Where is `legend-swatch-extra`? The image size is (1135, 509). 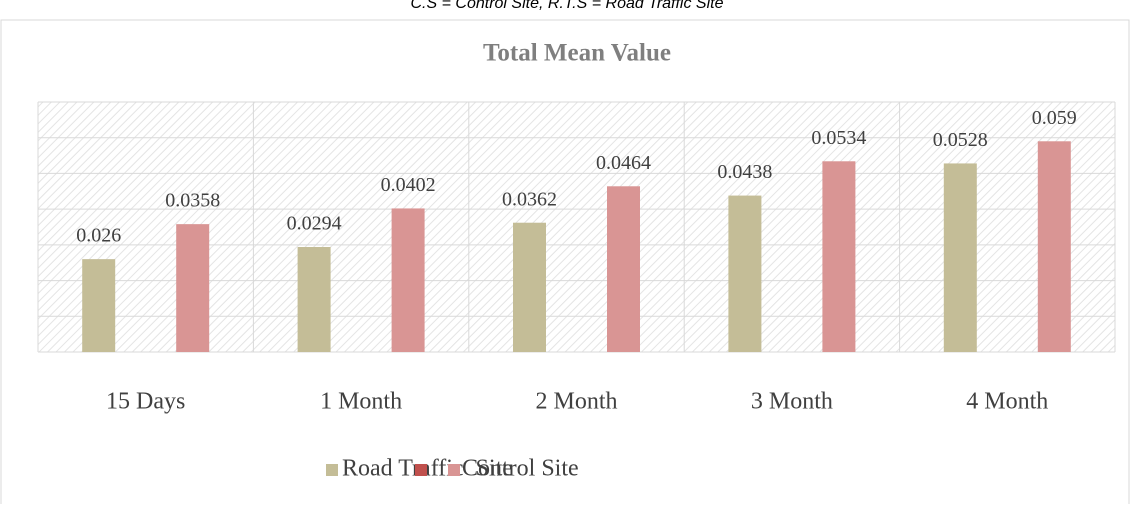 legend-swatch-extra is located at coordinates (421, 470).